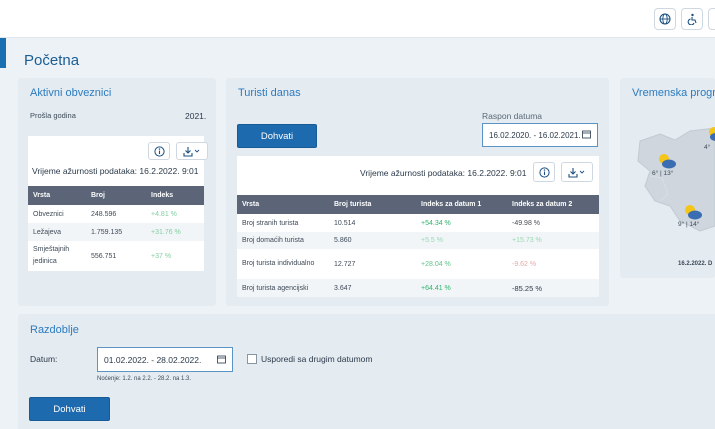 The width and height of the screenshot is (715, 429). Describe the element at coordinates (665, 19) in the screenshot. I see `globe-icon` at that location.